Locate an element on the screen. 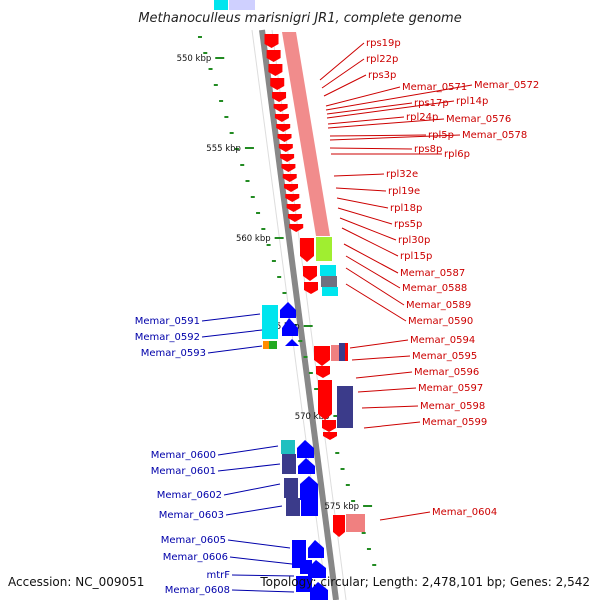 The width and height of the screenshot is (600, 600). gene-label: rpl6p is located at coordinates (457, 154).